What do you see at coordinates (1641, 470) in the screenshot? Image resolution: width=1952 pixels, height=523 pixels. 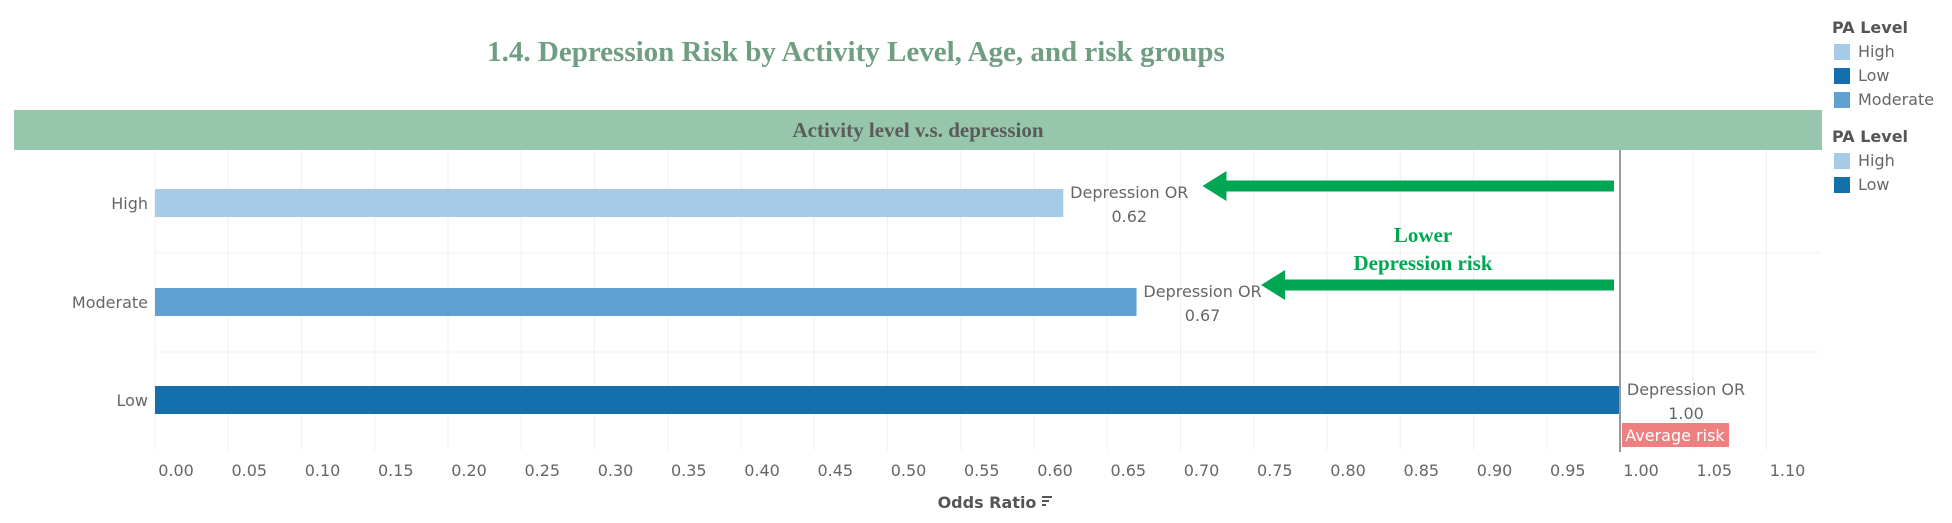 I see `x-tick-label: 1.00` at bounding box center [1641, 470].